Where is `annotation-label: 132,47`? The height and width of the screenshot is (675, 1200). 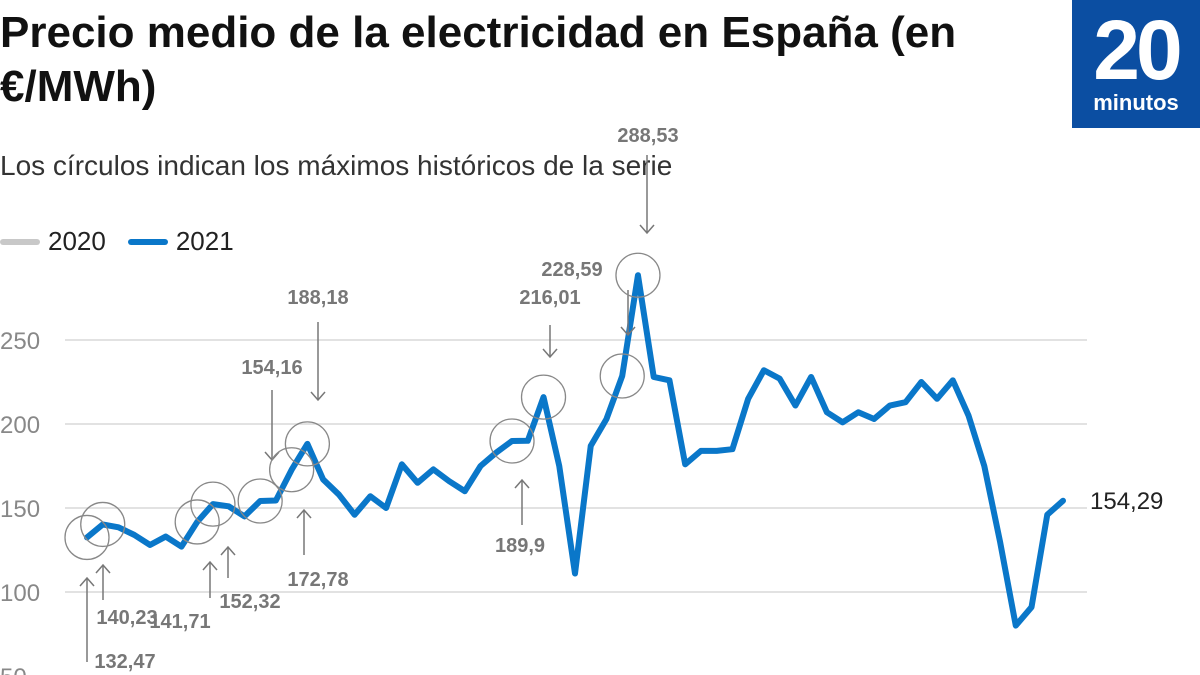
annotation-label: 132,47 is located at coordinates (124, 662).